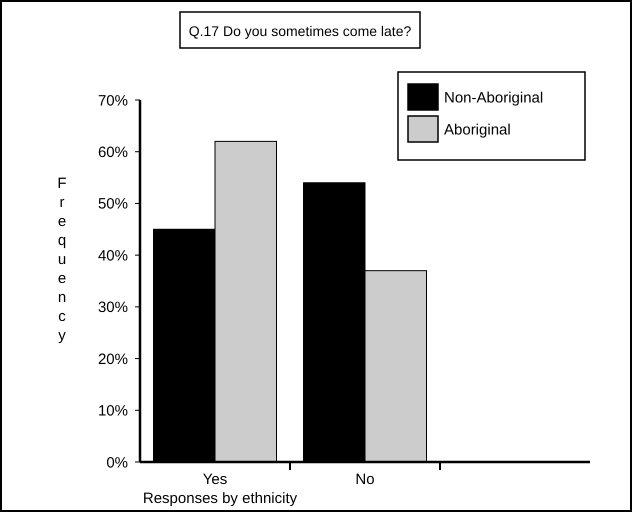 Image resolution: width=632 pixels, height=512 pixels. I want to click on x-tick-label: Yes, so click(215, 479).